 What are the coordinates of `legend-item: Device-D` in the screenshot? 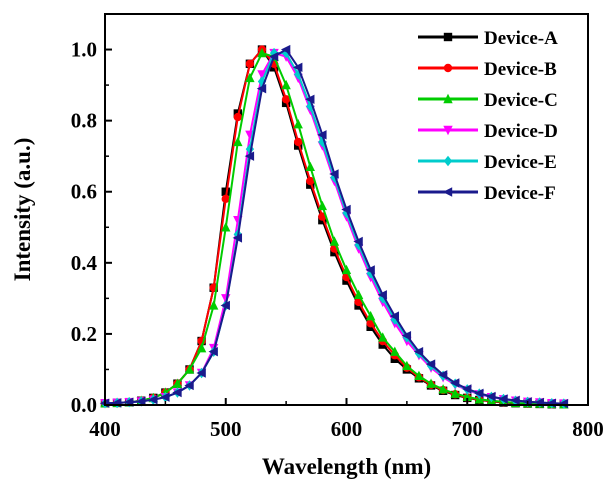 It's located at (488, 131).